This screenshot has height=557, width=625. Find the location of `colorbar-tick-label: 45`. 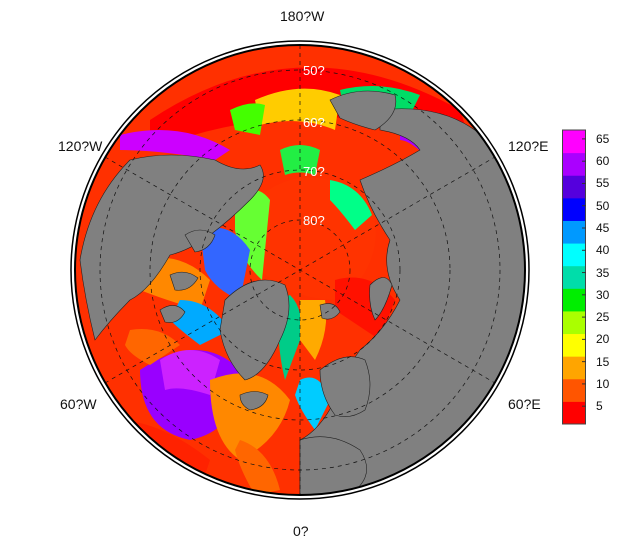

colorbar-tick-label: 45 is located at coordinates (603, 228).